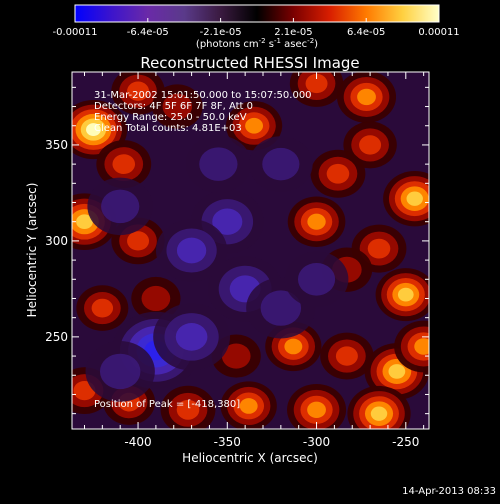  I want to click on y-tick-label: 300, so click(56, 241).